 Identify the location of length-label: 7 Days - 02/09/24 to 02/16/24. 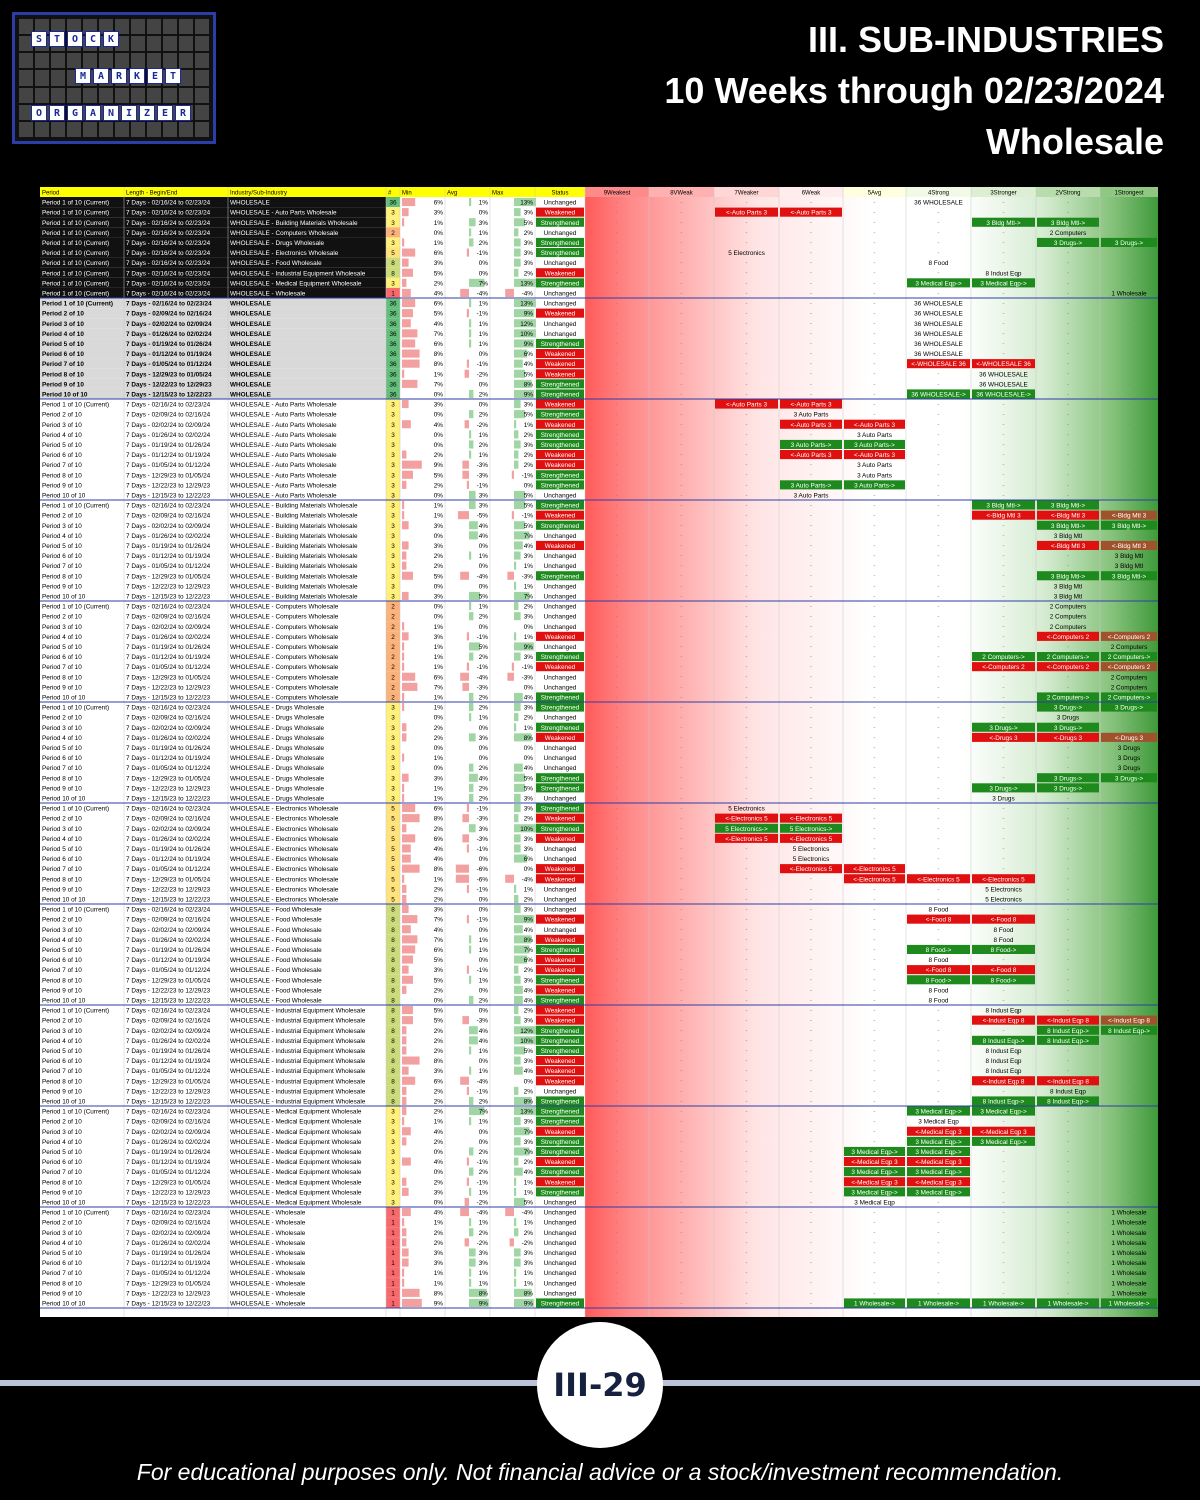
(168, 617).